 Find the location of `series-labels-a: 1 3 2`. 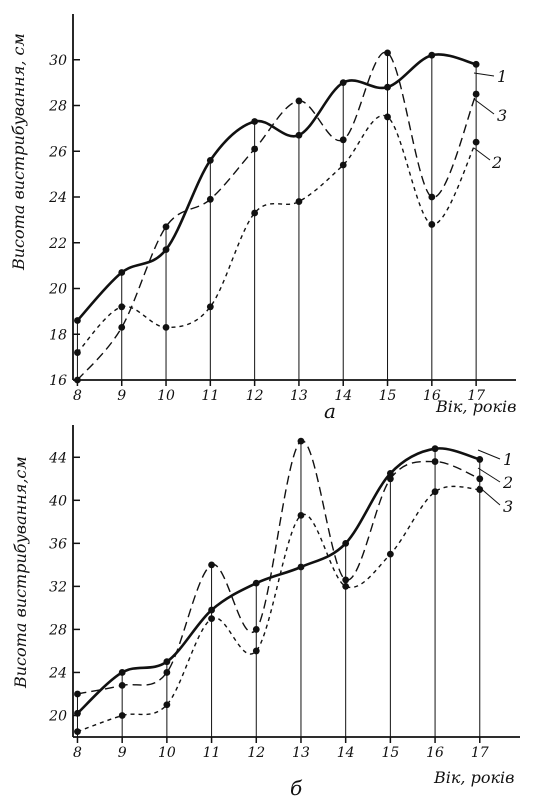

series-labels-a: 1 3 2 is located at coordinates (490, 119).